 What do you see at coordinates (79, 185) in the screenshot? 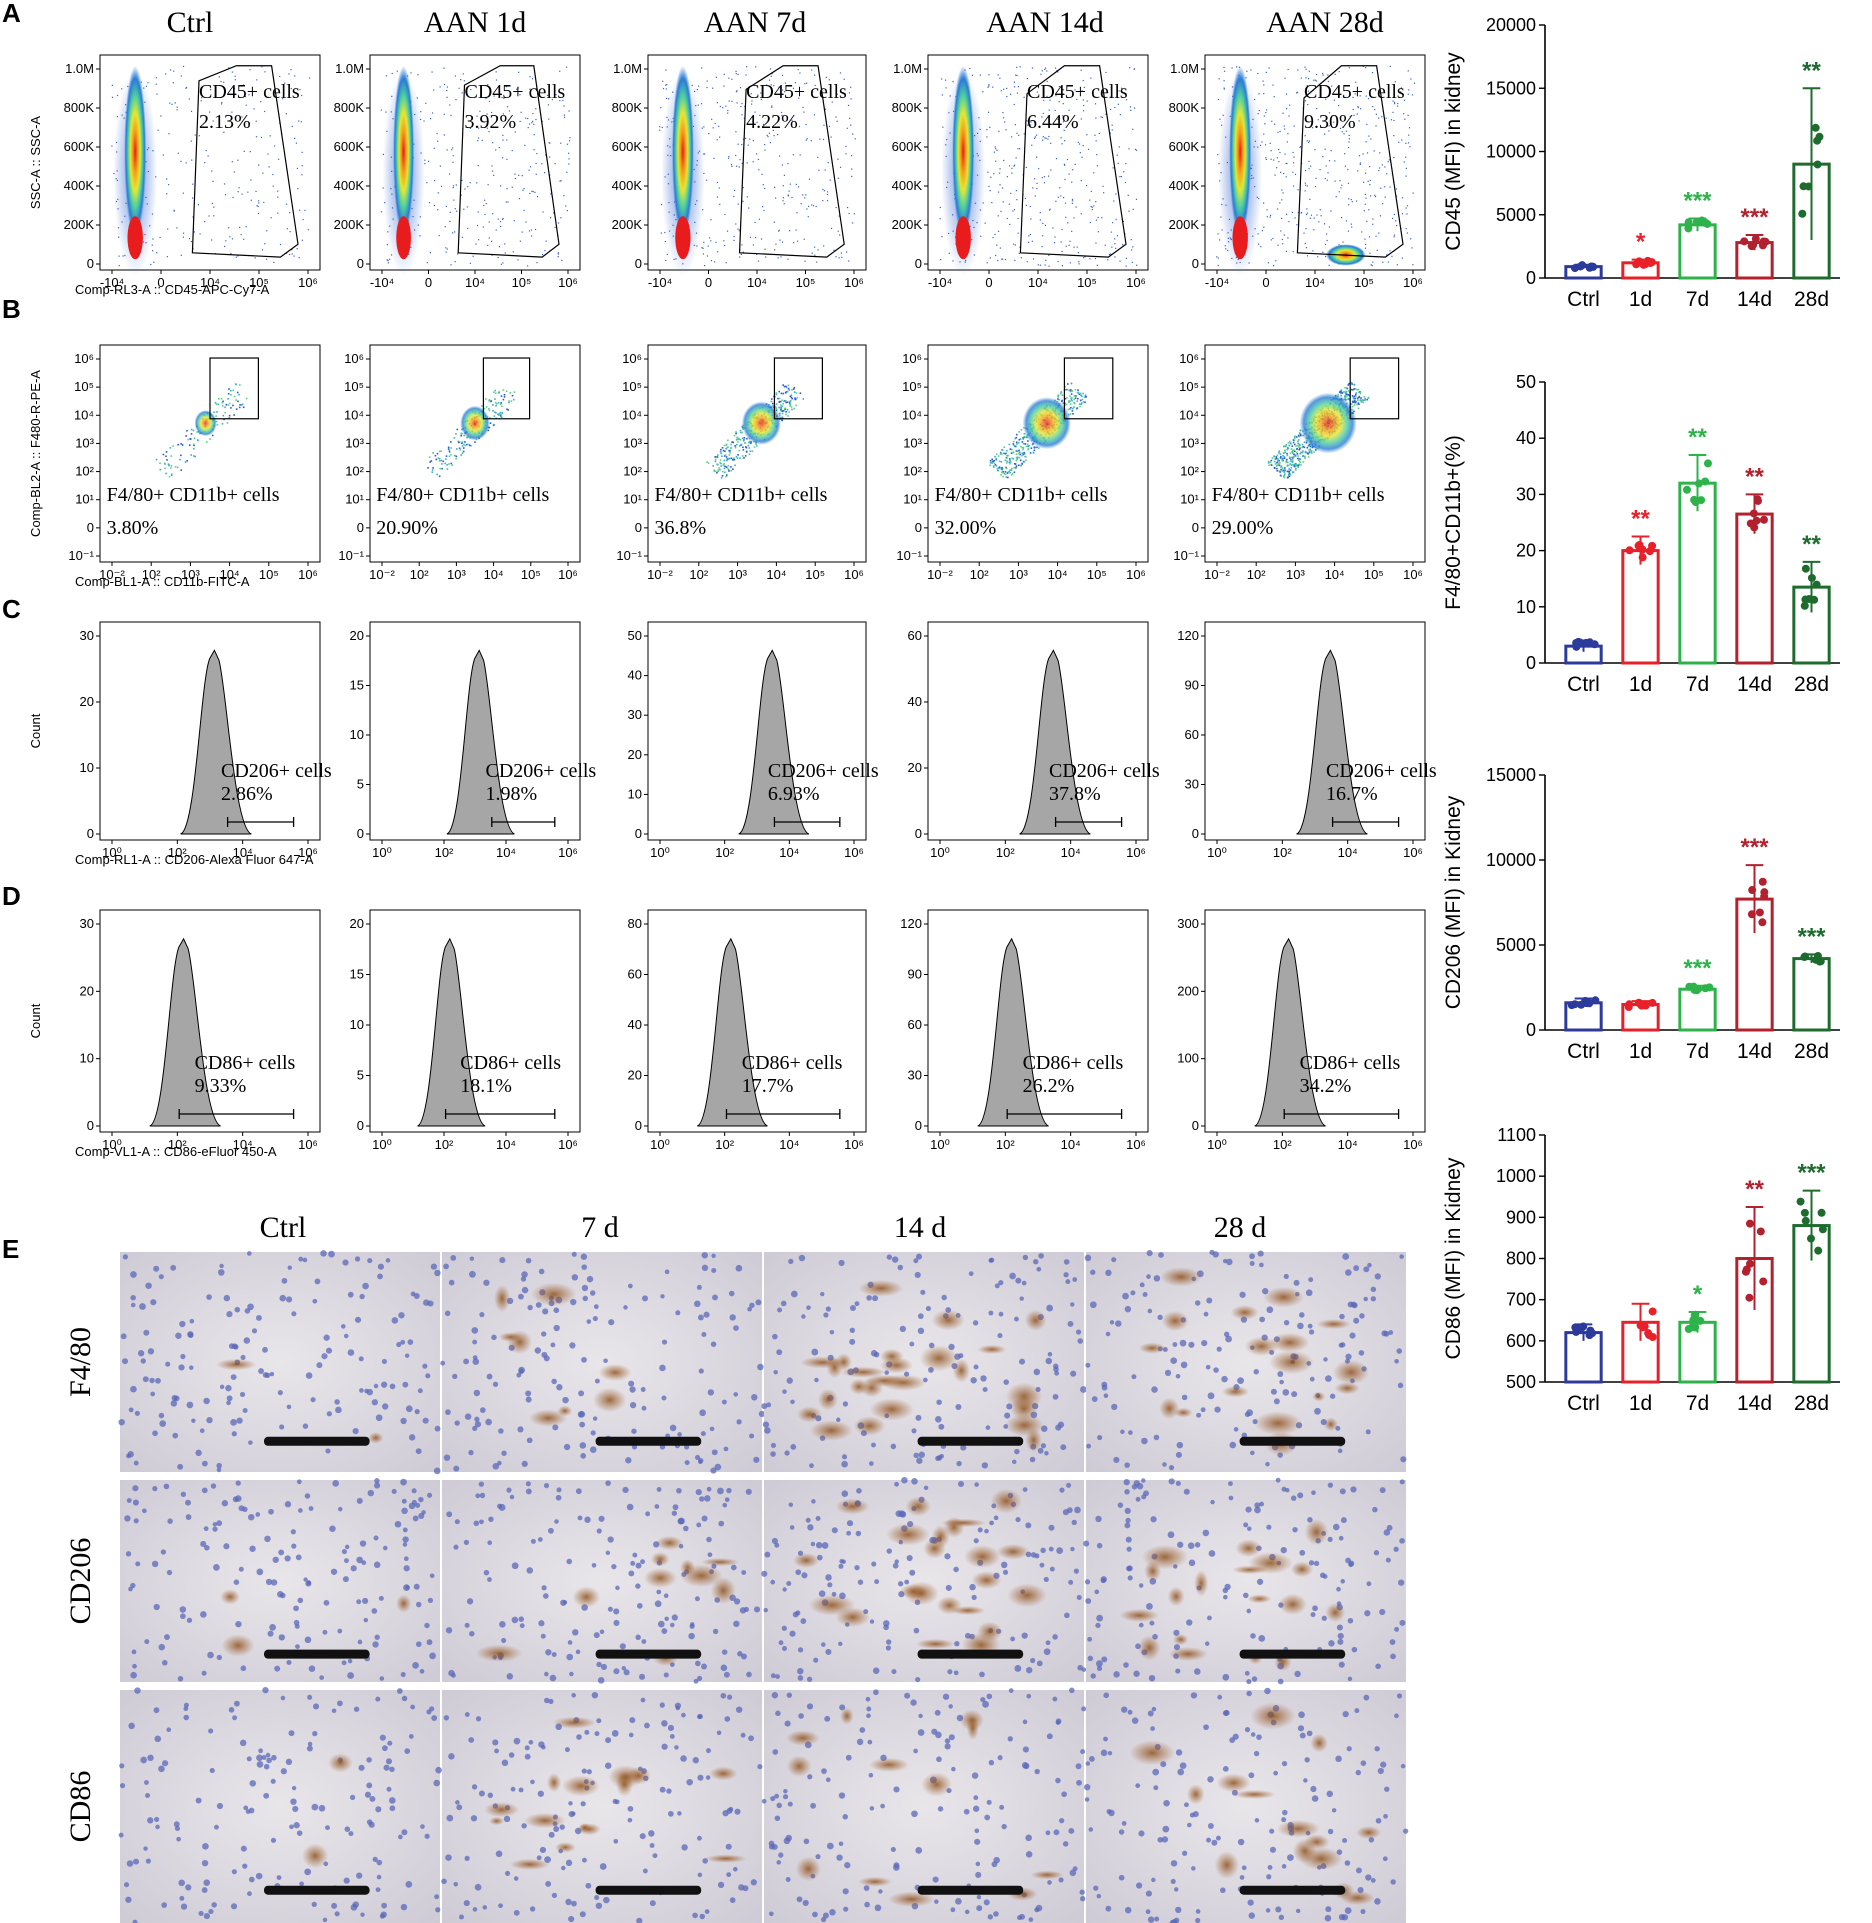
I see `y-tick-label: 400K` at bounding box center [79, 185].